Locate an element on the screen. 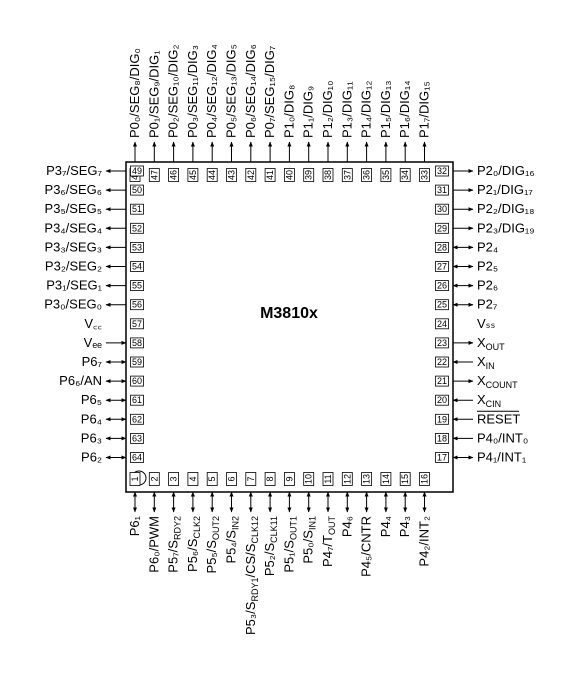 Image resolution: width=573 pixels, height=680 pixels. pin-number: 49 is located at coordinates (137, 171).